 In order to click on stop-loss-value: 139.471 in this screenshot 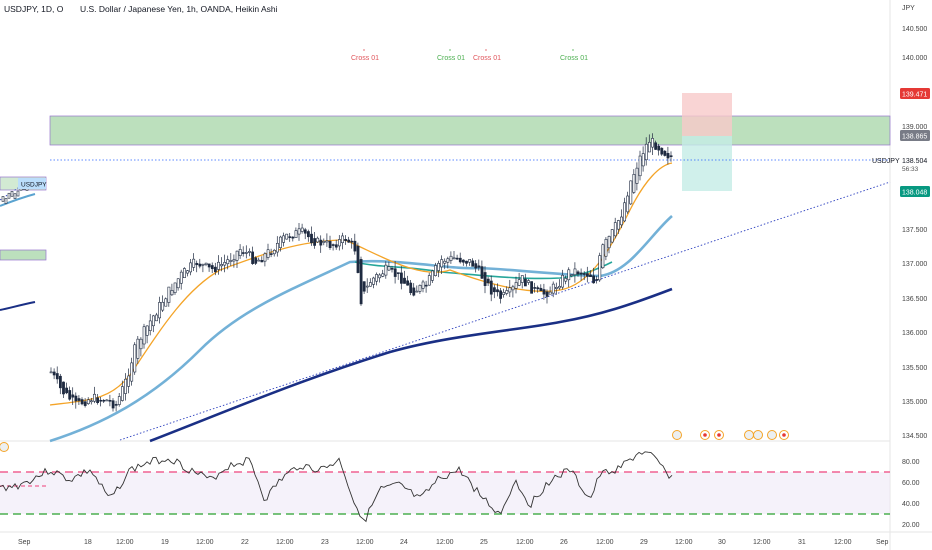, I will do `click(914, 95)`.